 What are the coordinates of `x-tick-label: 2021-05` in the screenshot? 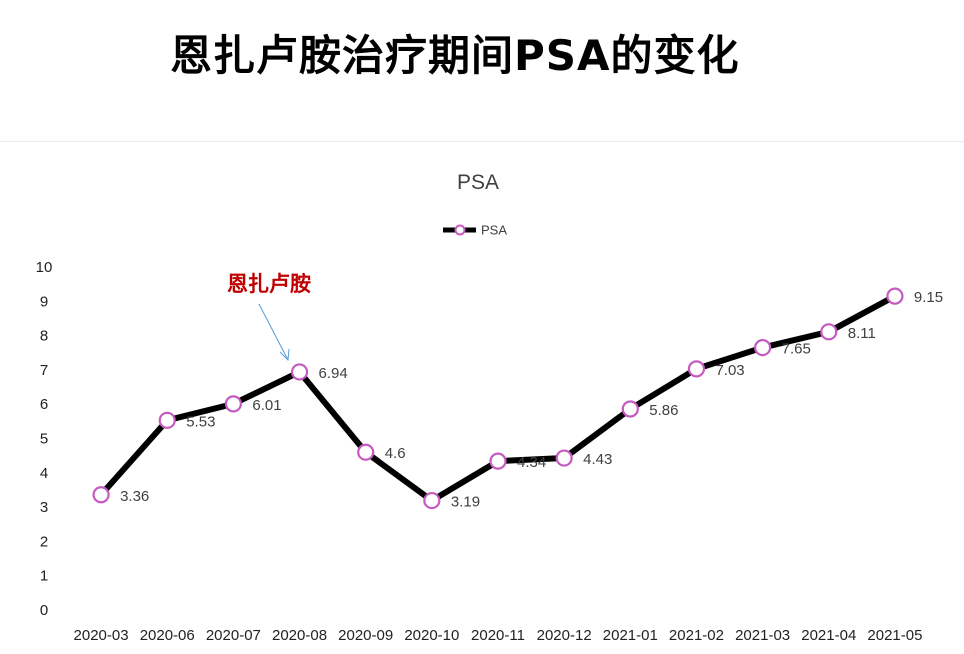 It's located at (894, 635).